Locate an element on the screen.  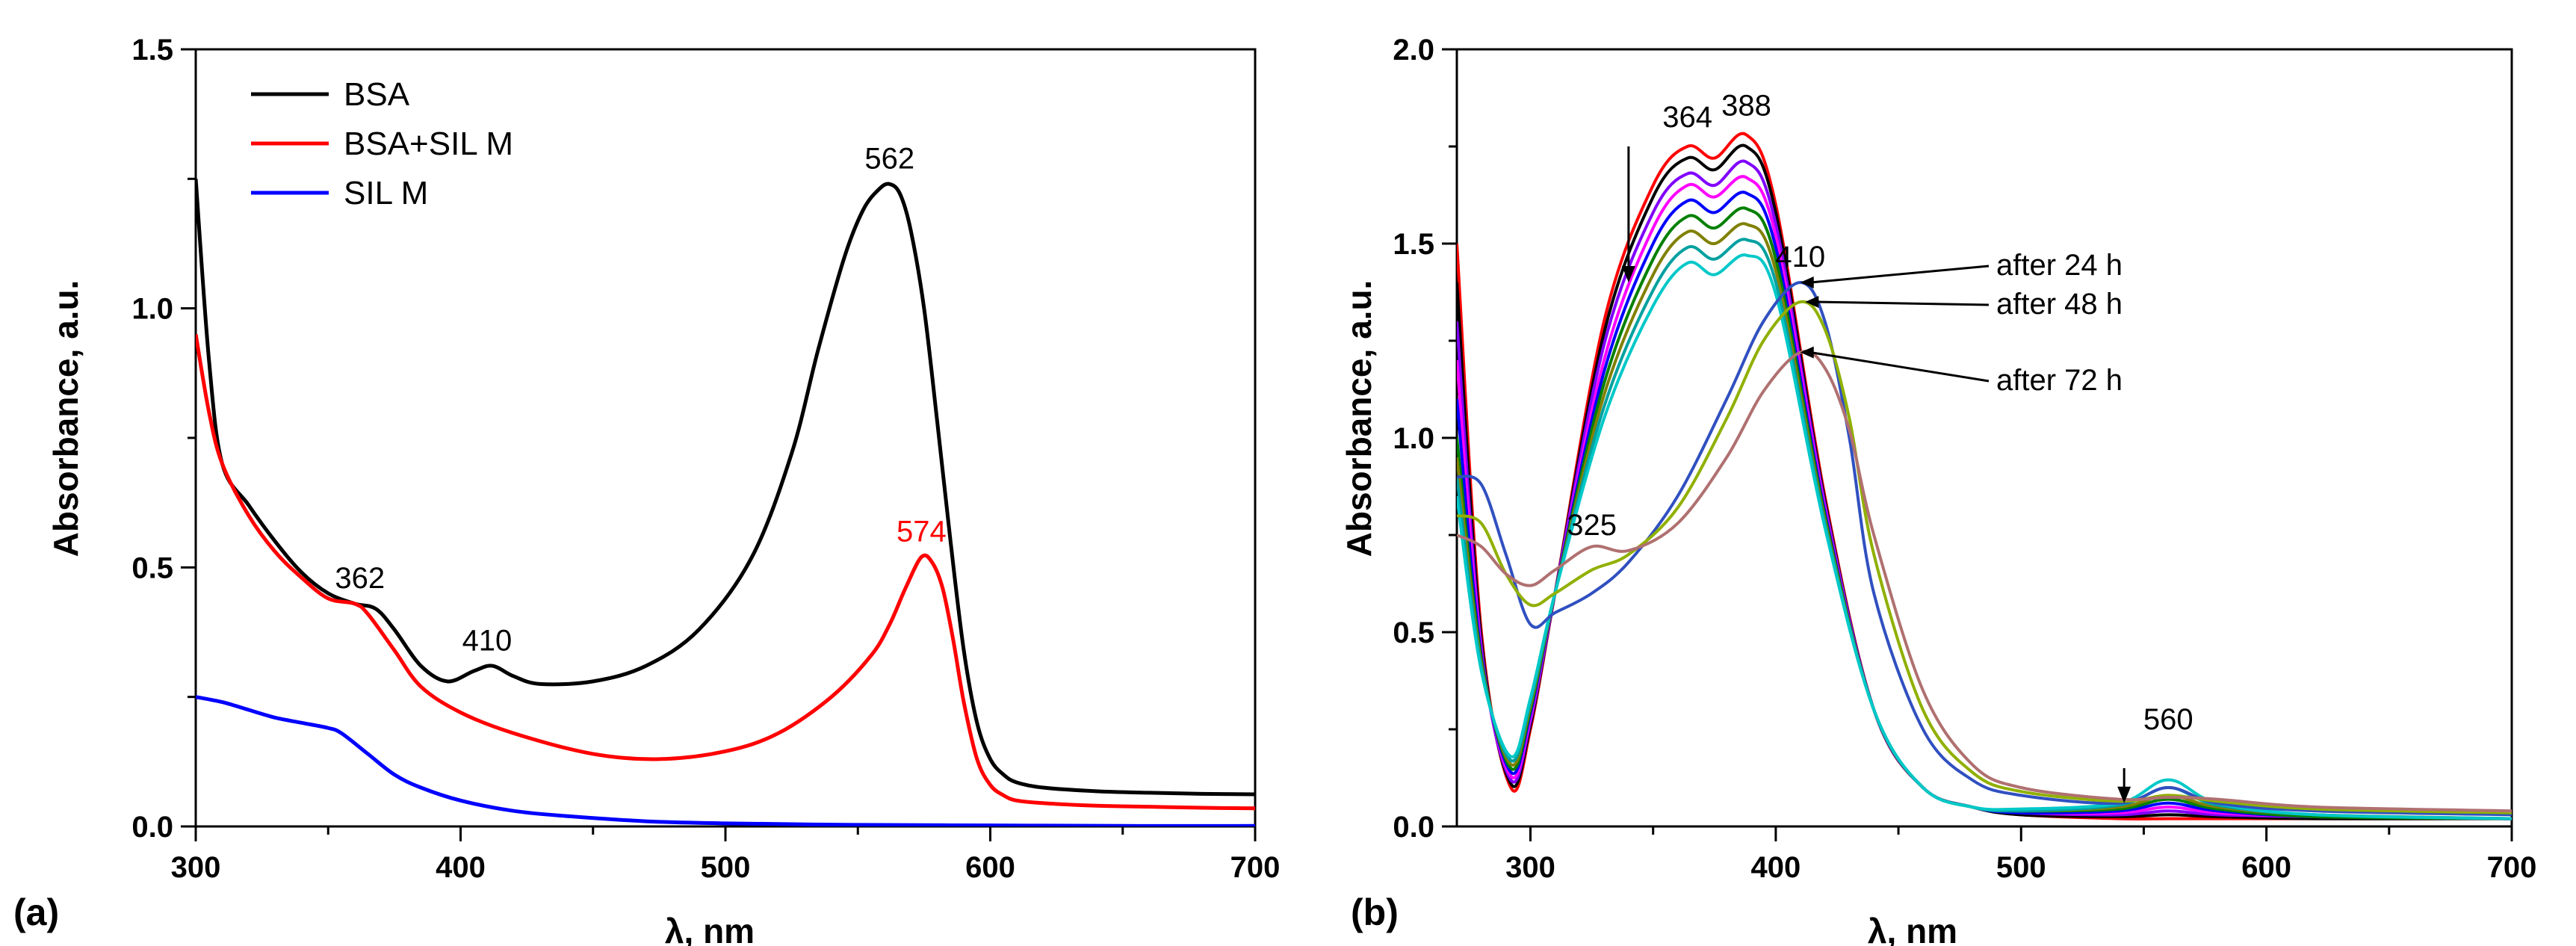
peak-label: 562 is located at coordinates (889, 158).